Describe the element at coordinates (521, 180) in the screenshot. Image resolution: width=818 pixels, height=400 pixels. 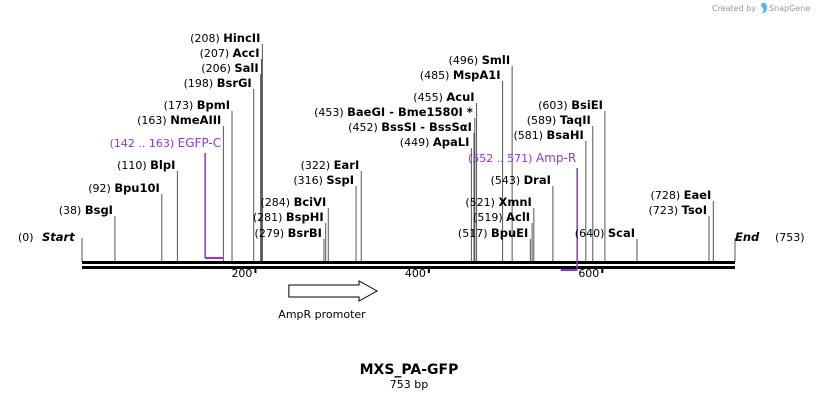
I see `restriction-site: (543) DraI` at that location.